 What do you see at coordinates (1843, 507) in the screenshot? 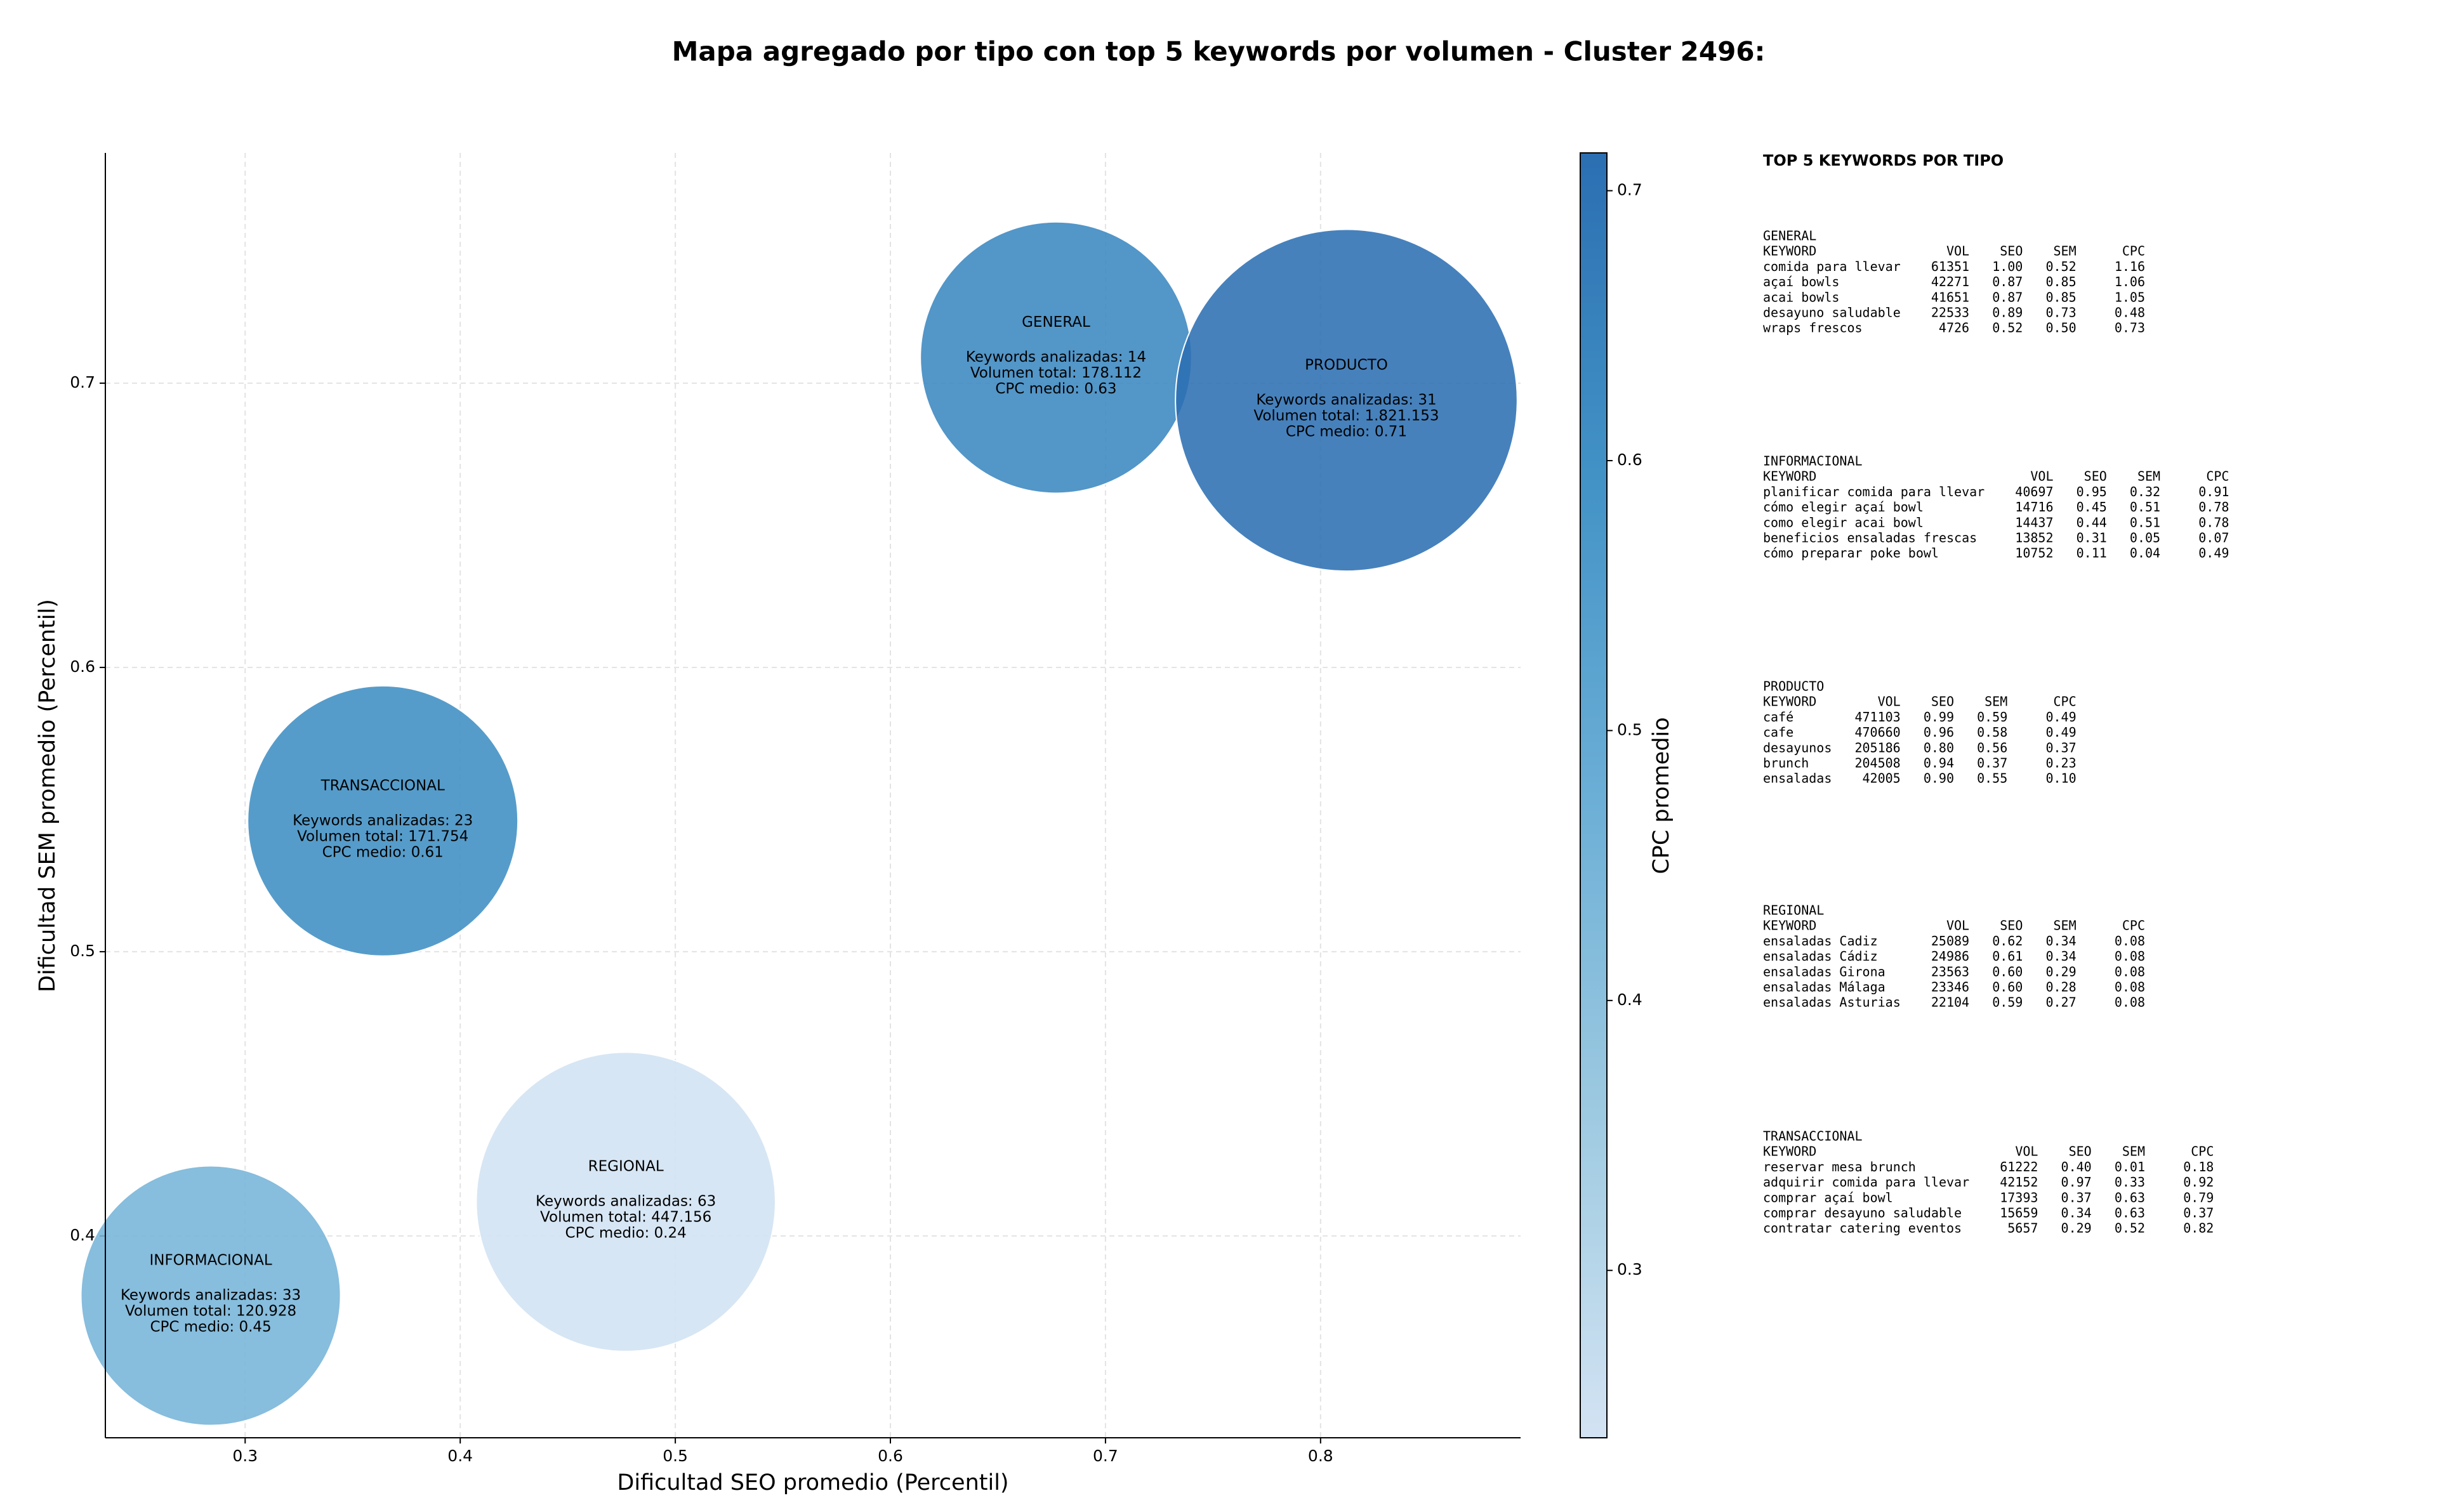
I see `table-cell: cómo elegir açaí bowl` at bounding box center [1843, 507].